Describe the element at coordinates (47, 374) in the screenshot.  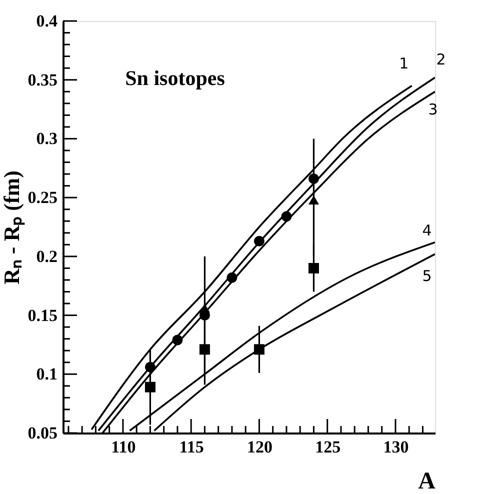
I see `y-tick-label: 0.1` at that location.